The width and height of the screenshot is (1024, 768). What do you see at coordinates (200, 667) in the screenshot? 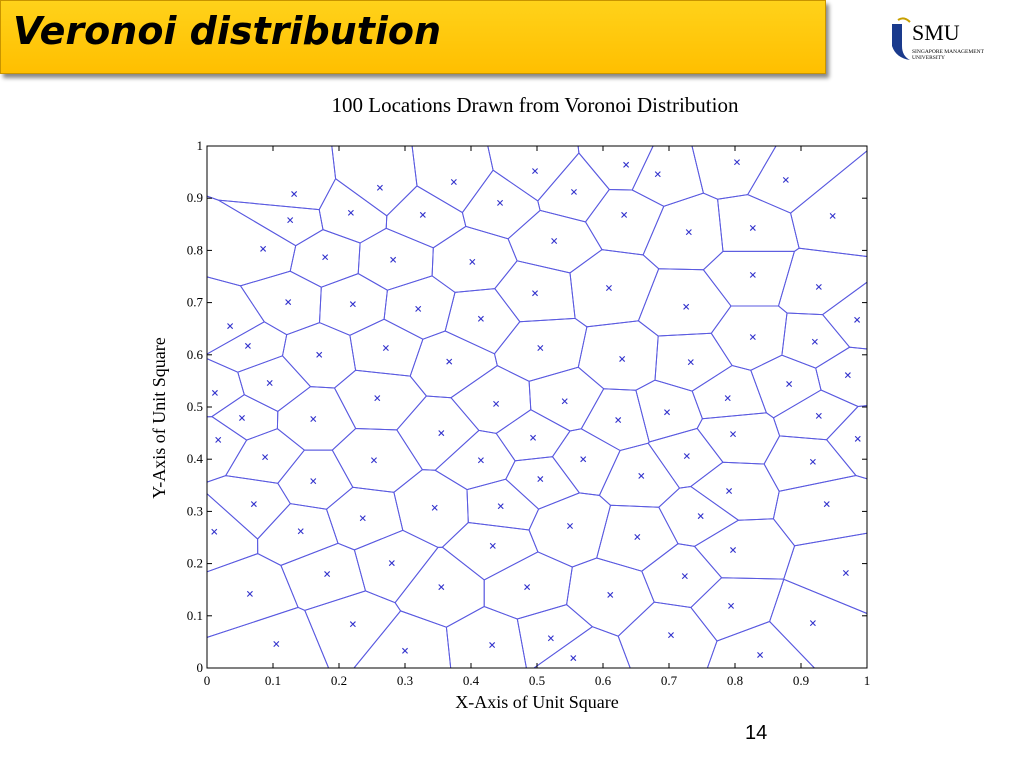
I see `y-tick-label: 0` at bounding box center [200, 667].